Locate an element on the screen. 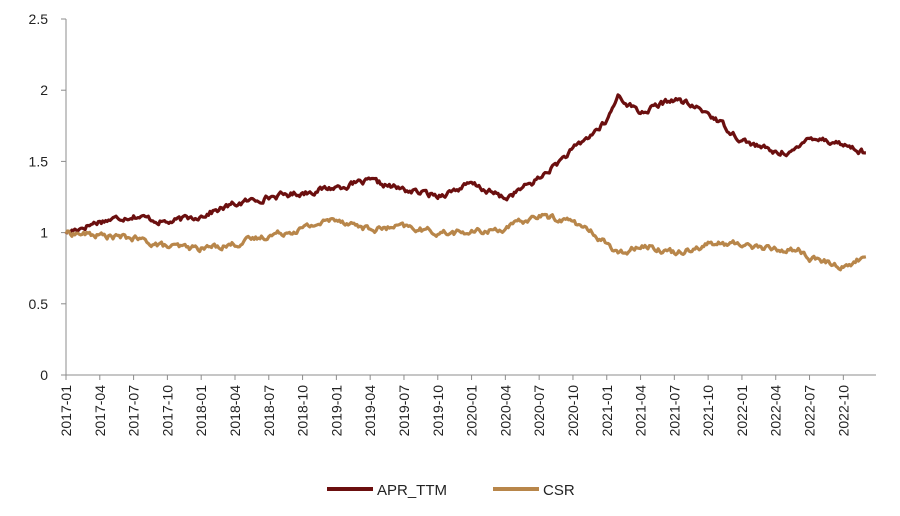 This screenshot has width=900, height=516. x-tick-label: 2022-07 is located at coordinates (810, 411).